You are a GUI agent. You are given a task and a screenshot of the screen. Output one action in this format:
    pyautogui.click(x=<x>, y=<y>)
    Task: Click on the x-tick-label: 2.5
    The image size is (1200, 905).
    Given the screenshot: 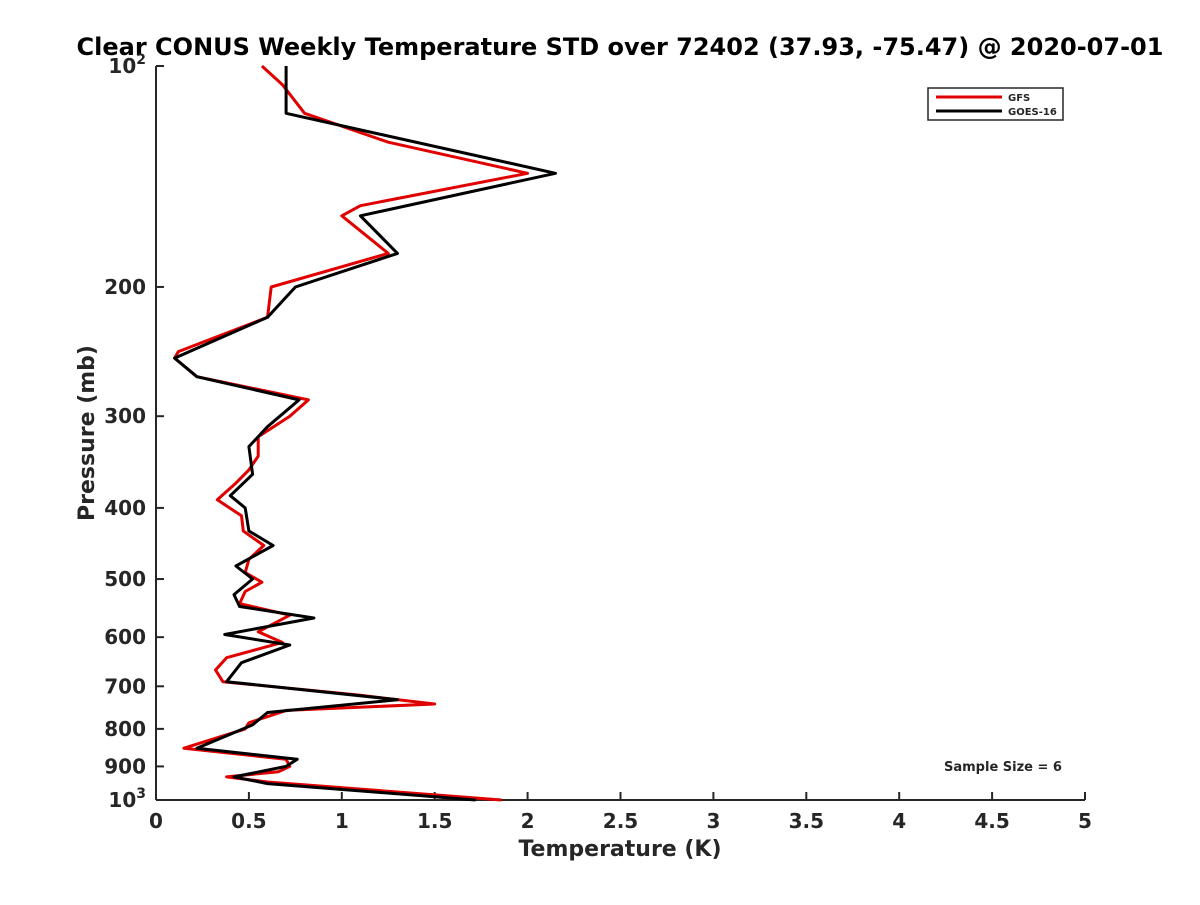 What is the action you would take?
    pyautogui.click(x=620, y=821)
    